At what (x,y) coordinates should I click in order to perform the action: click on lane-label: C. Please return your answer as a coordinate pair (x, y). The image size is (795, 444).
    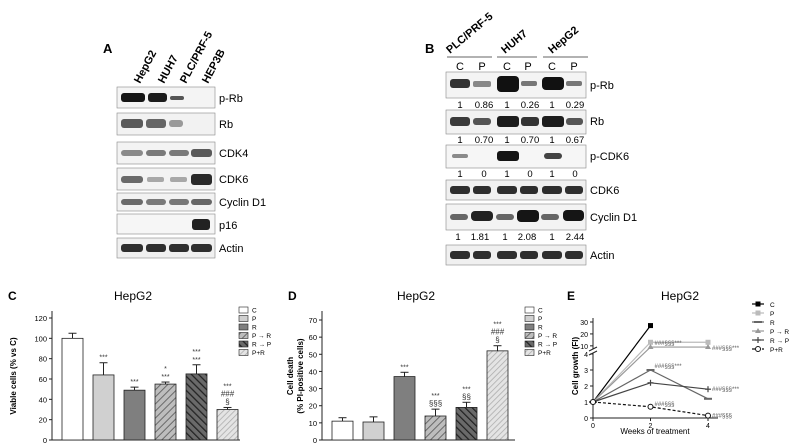
    Looking at the image, I should click on (507, 67).